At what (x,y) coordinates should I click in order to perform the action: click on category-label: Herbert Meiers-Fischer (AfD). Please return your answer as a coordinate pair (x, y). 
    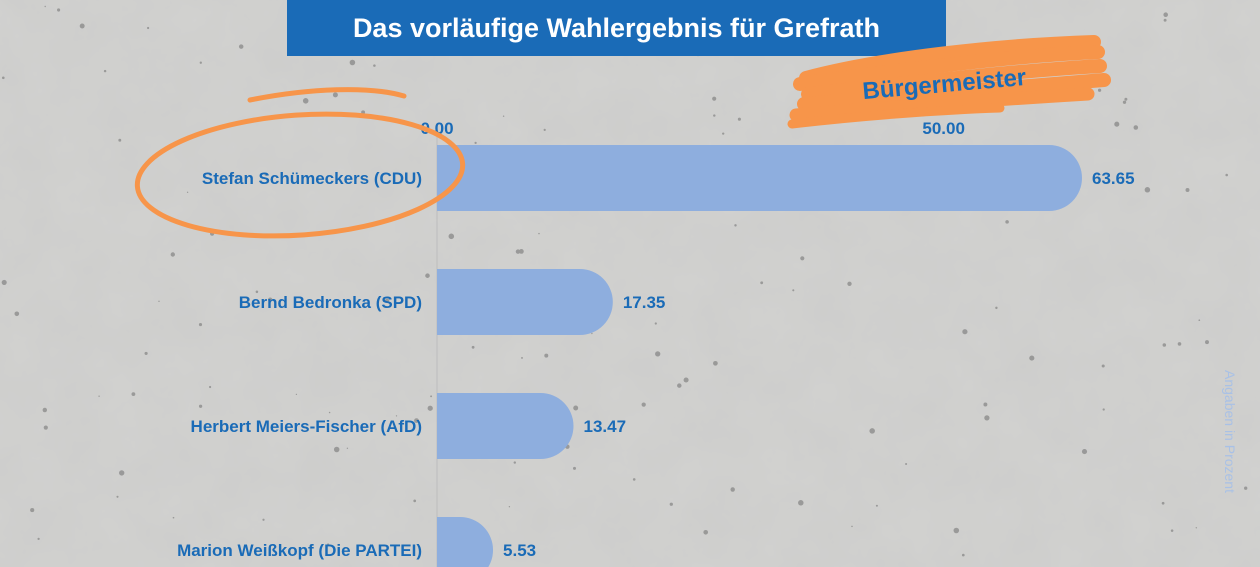
    Looking at the image, I should click on (306, 426).